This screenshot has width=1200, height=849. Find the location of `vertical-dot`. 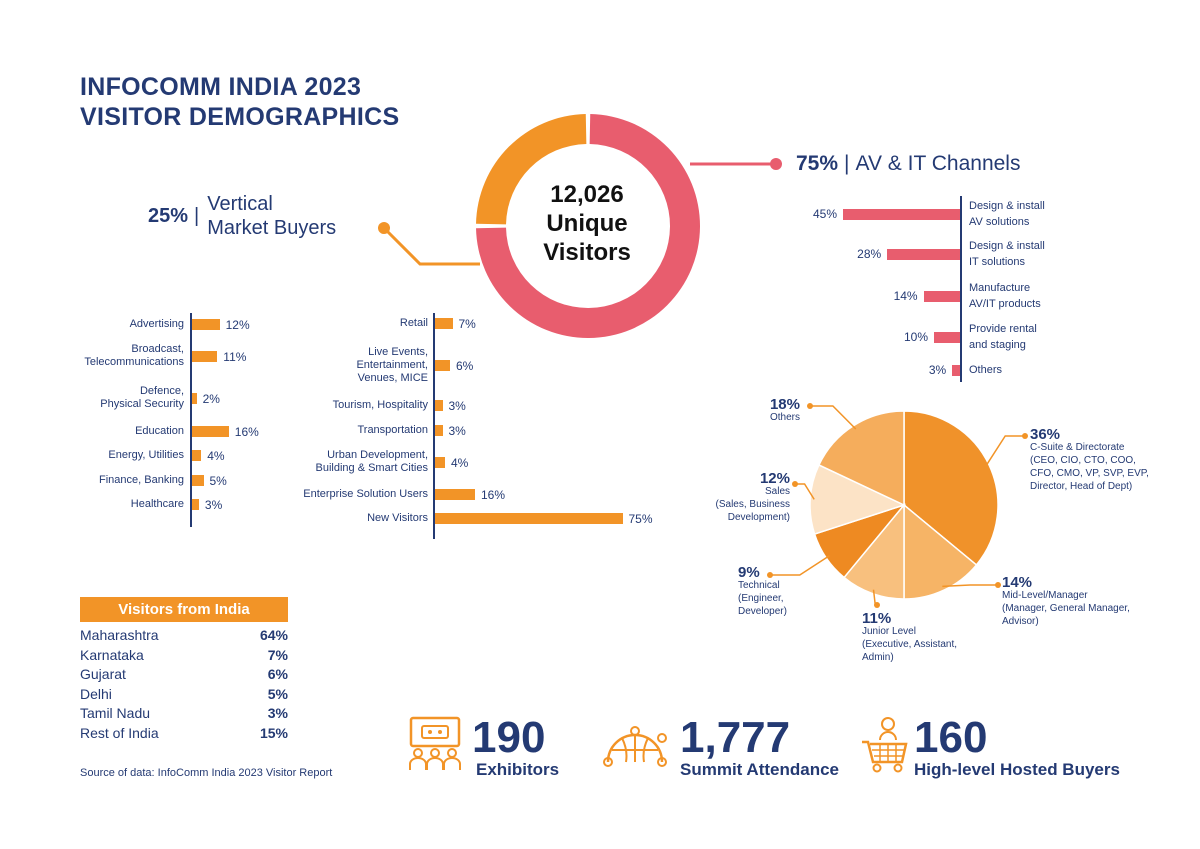

vertical-dot is located at coordinates (384, 228).